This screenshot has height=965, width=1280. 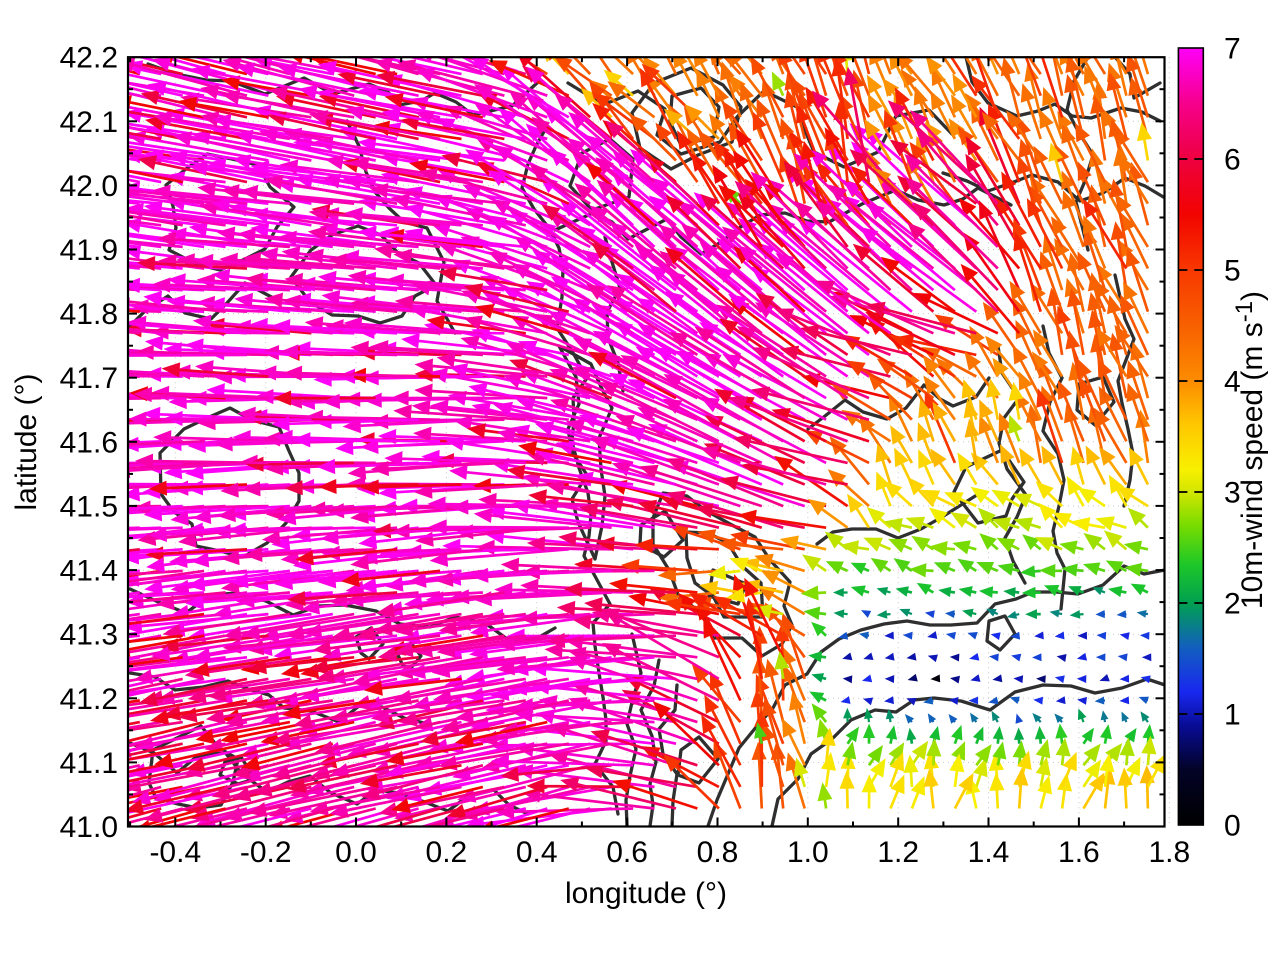 What do you see at coordinates (89, 378) in the screenshot?
I see `svg-text: 41.7` at bounding box center [89, 378].